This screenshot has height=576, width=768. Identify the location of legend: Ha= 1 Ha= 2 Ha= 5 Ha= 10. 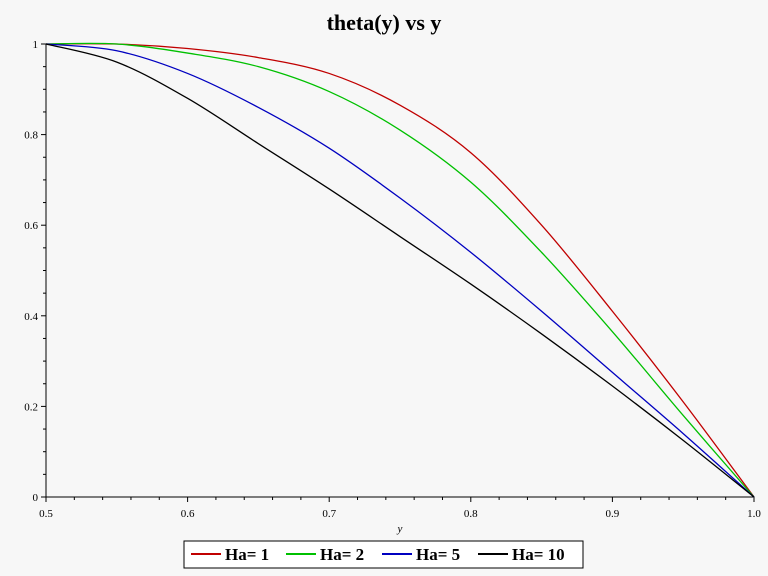
(383, 554).